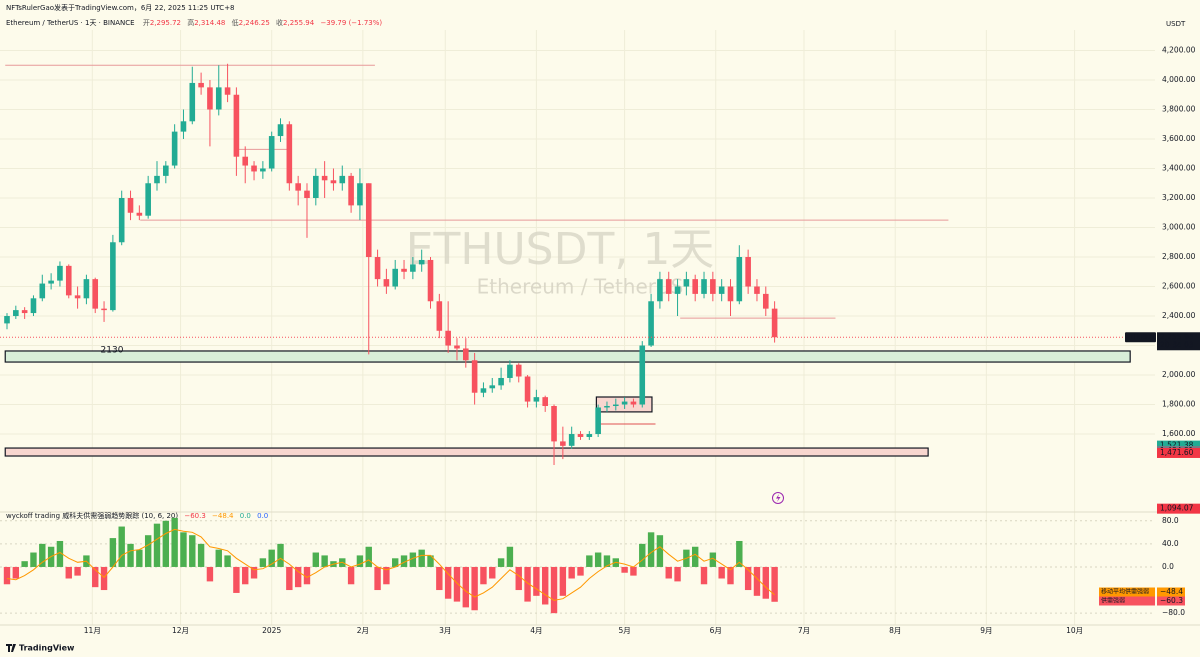 This screenshot has width=1200, height=657. Describe the element at coordinates (146, 23) in the screenshot. I see `ohlc-label: 开` at that location.